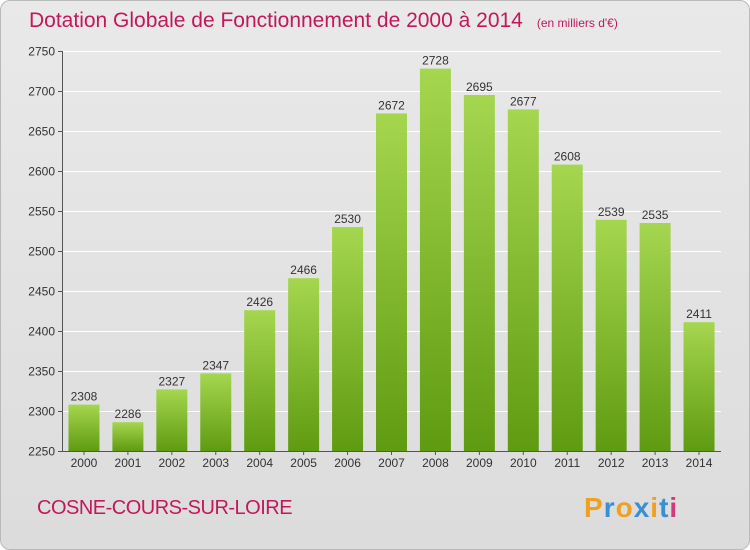  Describe the element at coordinates (41, 292) in the screenshot. I see `y-tick-label-2450: 2450` at that location.